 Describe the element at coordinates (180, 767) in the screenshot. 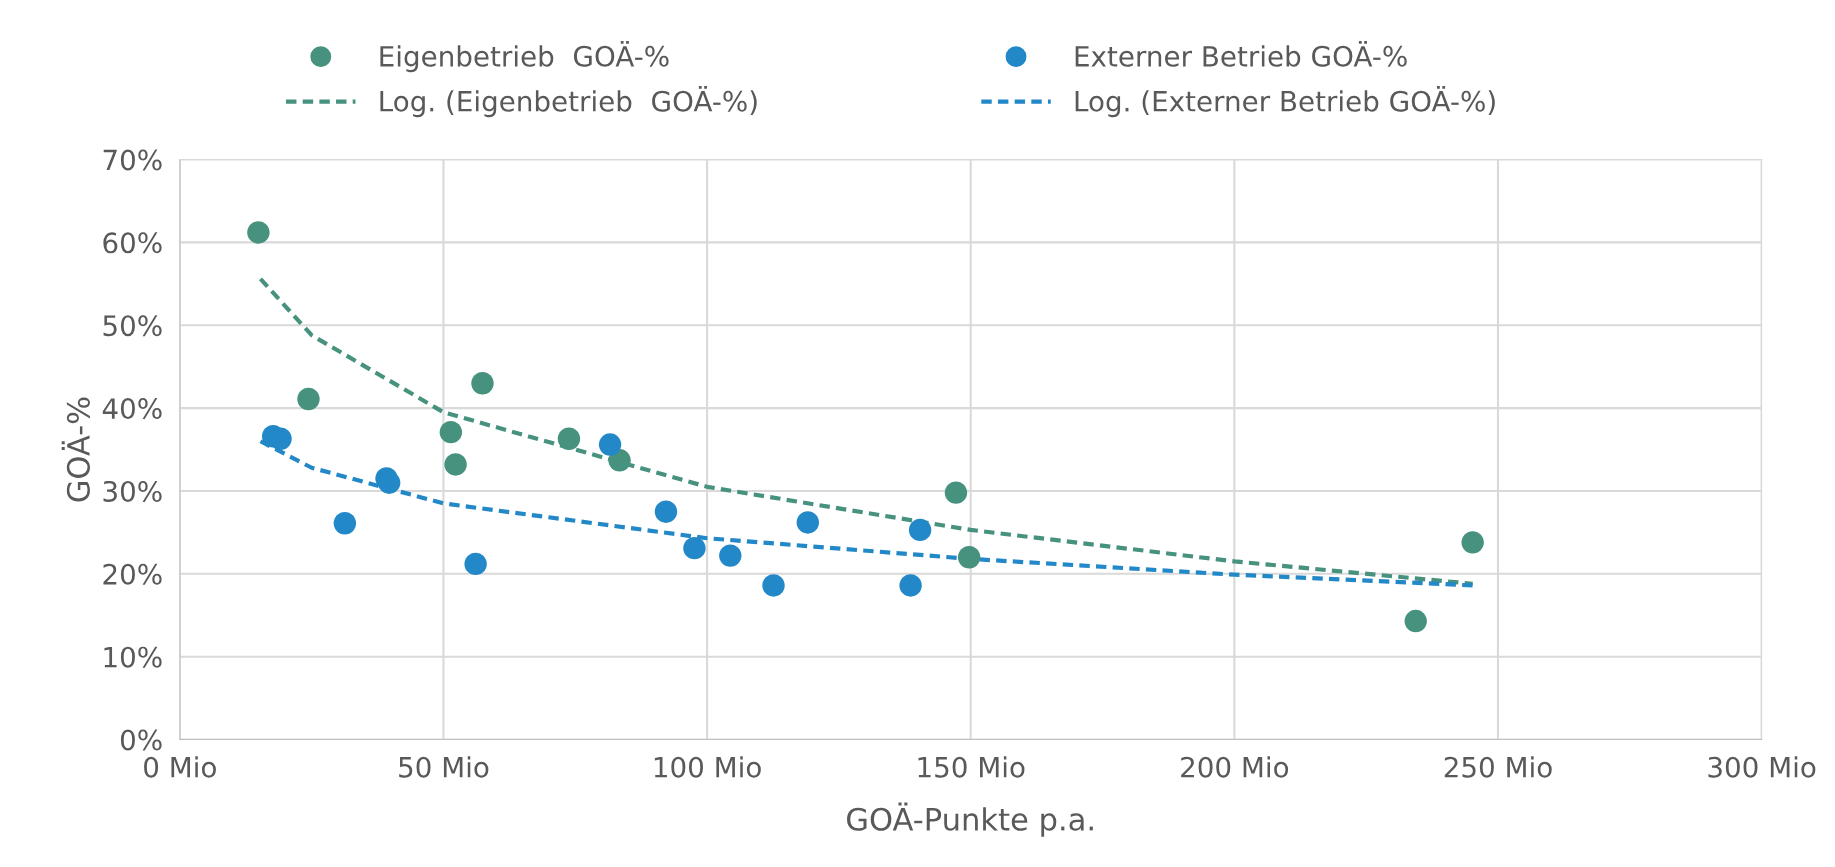

I see `x-tick-label: 0 Mio` at that location.